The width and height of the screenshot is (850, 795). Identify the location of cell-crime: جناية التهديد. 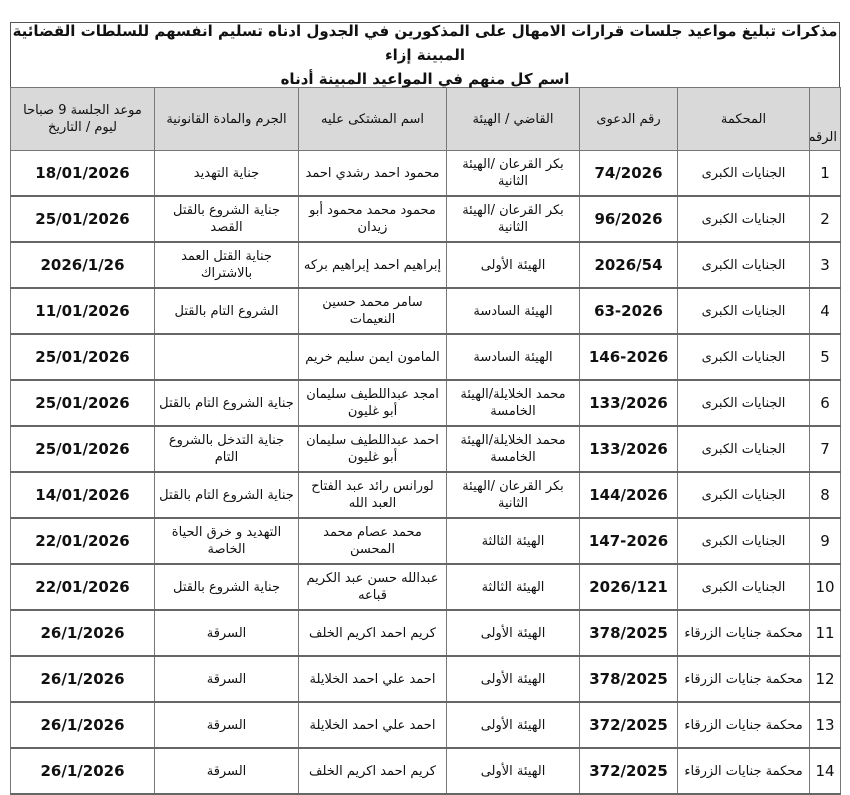
(226, 173).